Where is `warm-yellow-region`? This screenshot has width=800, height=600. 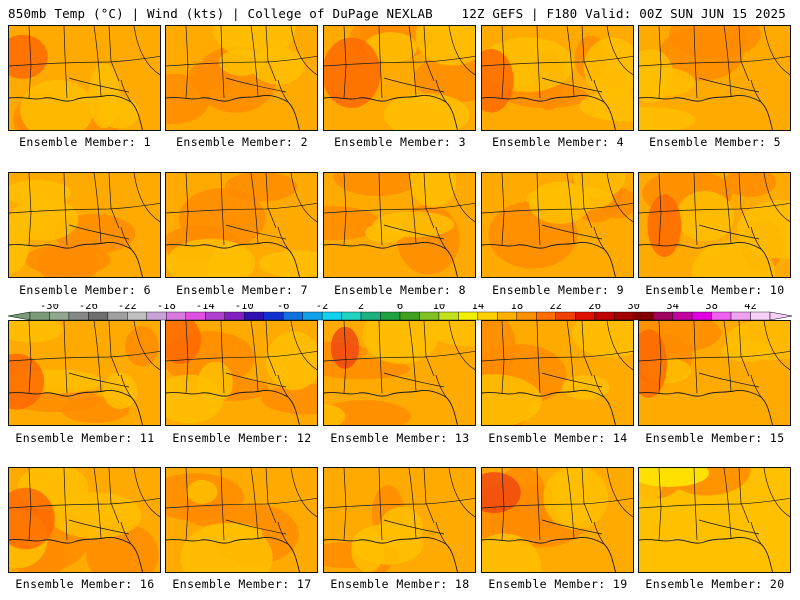 warm-yellow-region is located at coordinates (674, 477).